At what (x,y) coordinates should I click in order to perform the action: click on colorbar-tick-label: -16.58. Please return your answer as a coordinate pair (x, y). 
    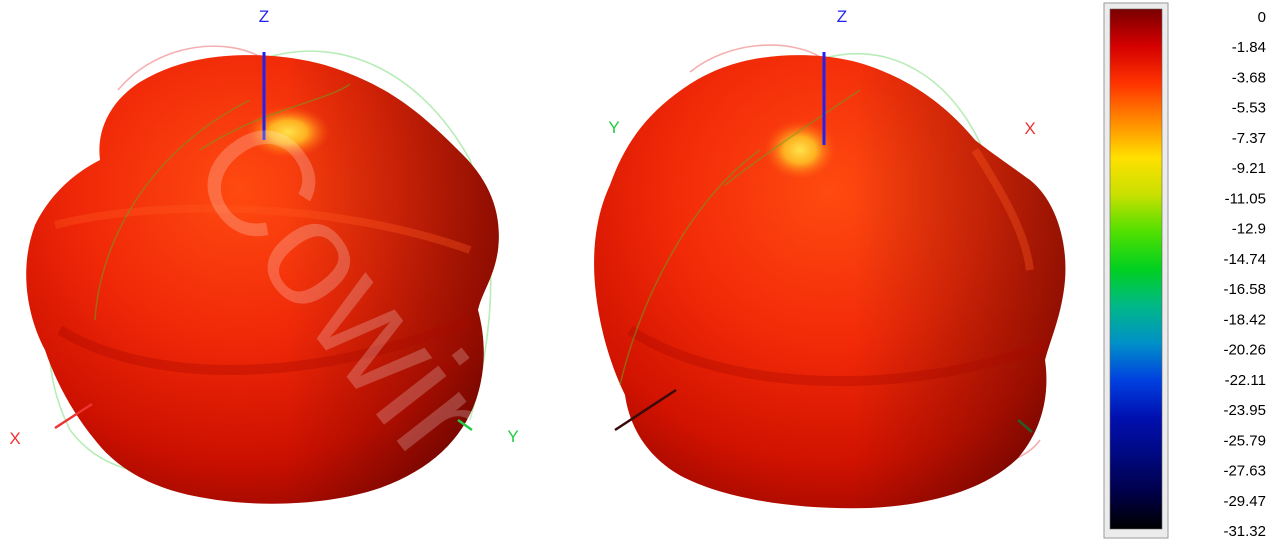
    Looking at the image, I should click on (1244, 289).